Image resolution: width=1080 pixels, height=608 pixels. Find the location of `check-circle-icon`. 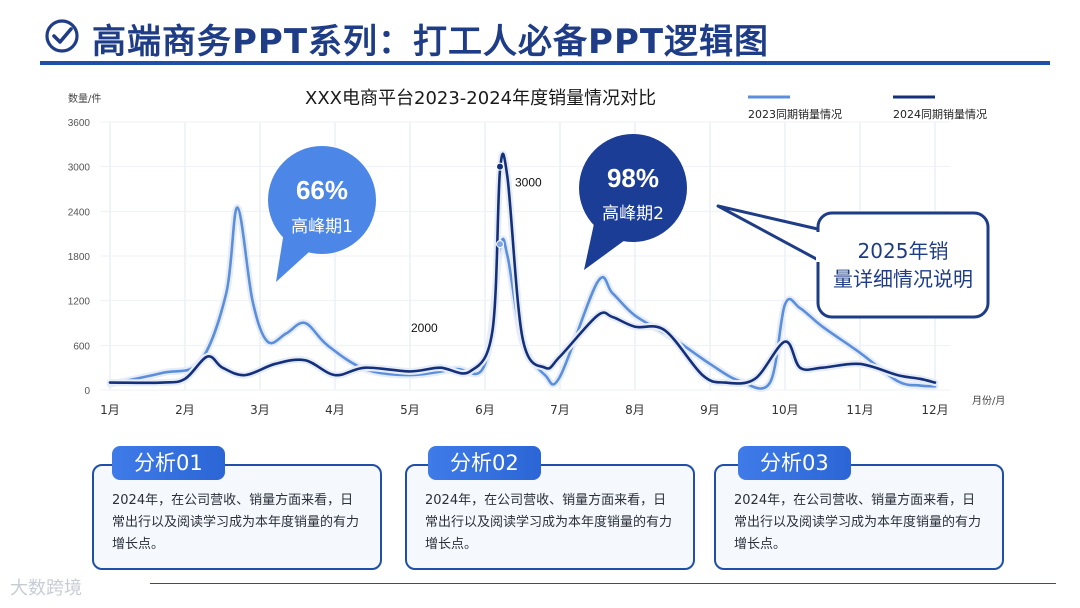

check-circle-icon is located at coordinates (62, 36).